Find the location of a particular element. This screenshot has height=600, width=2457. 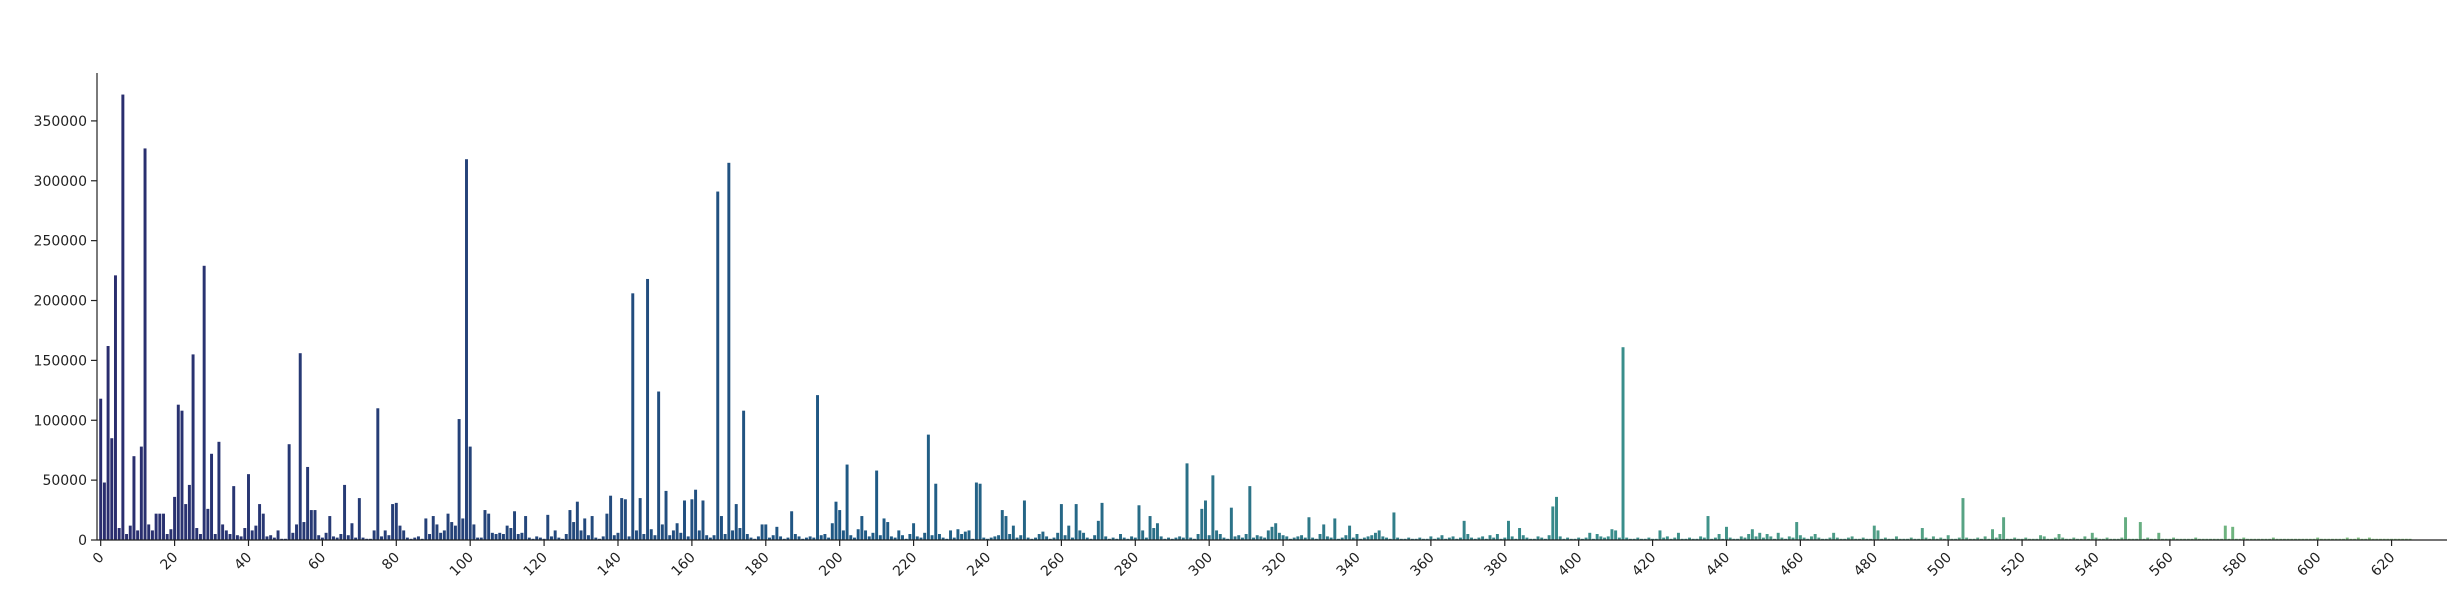

x-tick-label: 300 is located at coordinates (1201, 565).